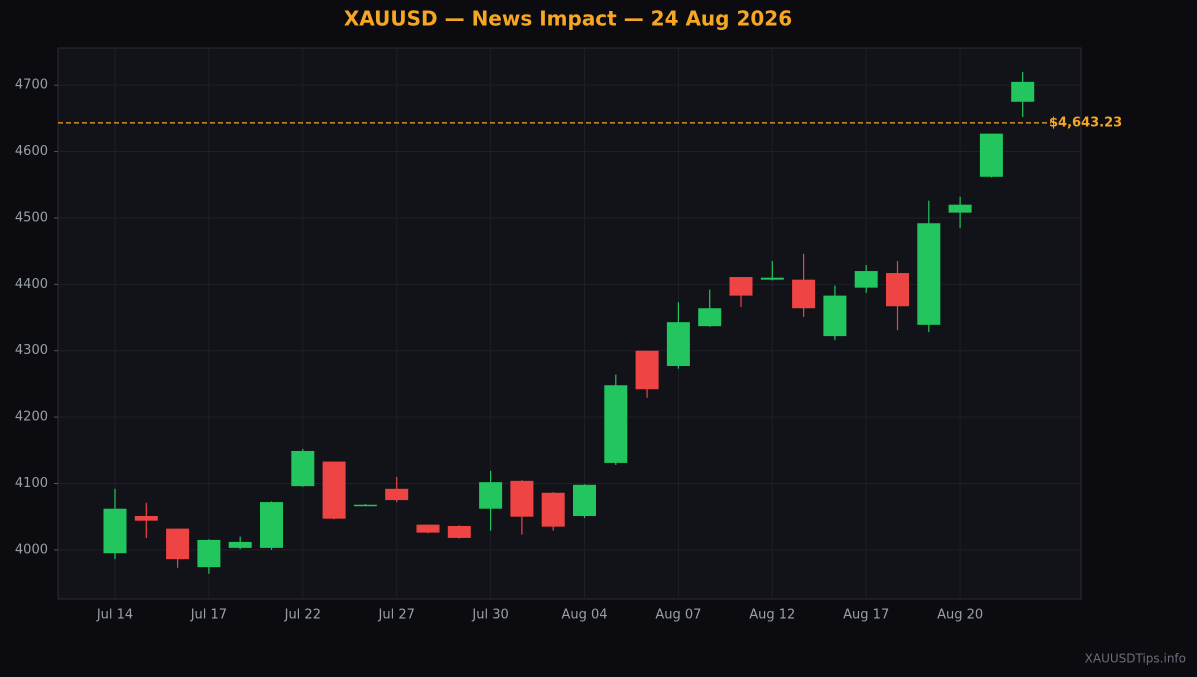 This screenshot has width=1197, height=677. Describe the element at coordinates (678, 615) in the screenshot. I see `x-tick-label: Aug 07` at that location.